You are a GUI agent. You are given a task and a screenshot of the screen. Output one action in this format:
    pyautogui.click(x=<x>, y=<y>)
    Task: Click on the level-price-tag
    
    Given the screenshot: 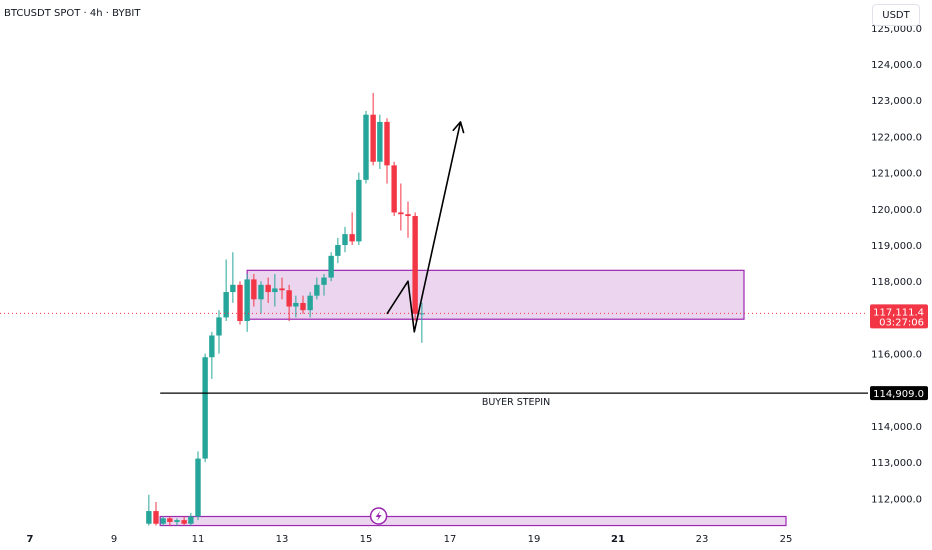 What is the action you would take?
    pyautogui.click(x=899, y=393)
    